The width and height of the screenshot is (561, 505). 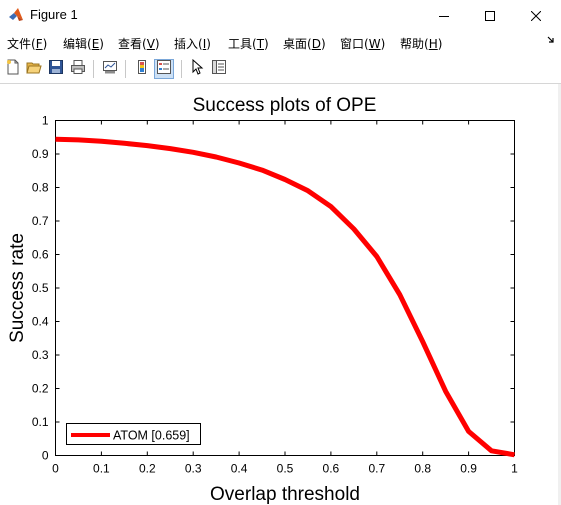 I want to click on minimize-icon, so click(x=444, y=16).